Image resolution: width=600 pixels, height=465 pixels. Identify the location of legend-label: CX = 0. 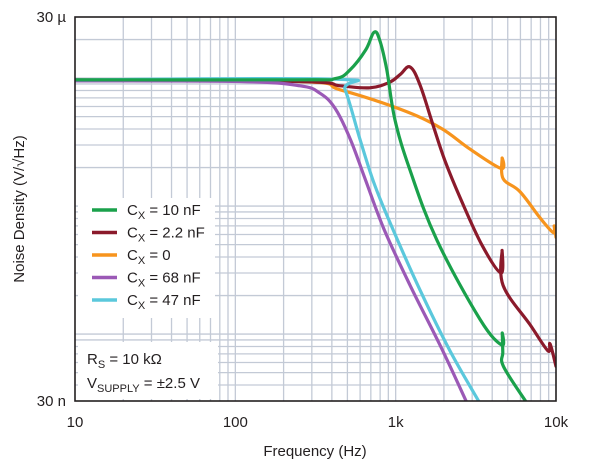
(149, 257).